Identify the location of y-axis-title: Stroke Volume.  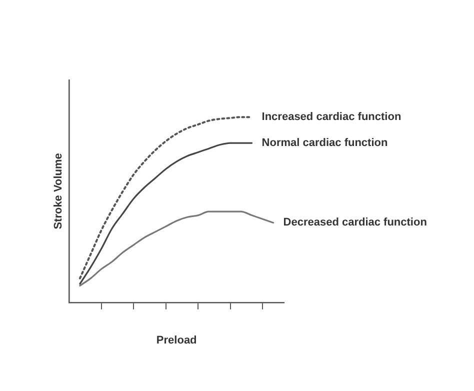
(58, 191).